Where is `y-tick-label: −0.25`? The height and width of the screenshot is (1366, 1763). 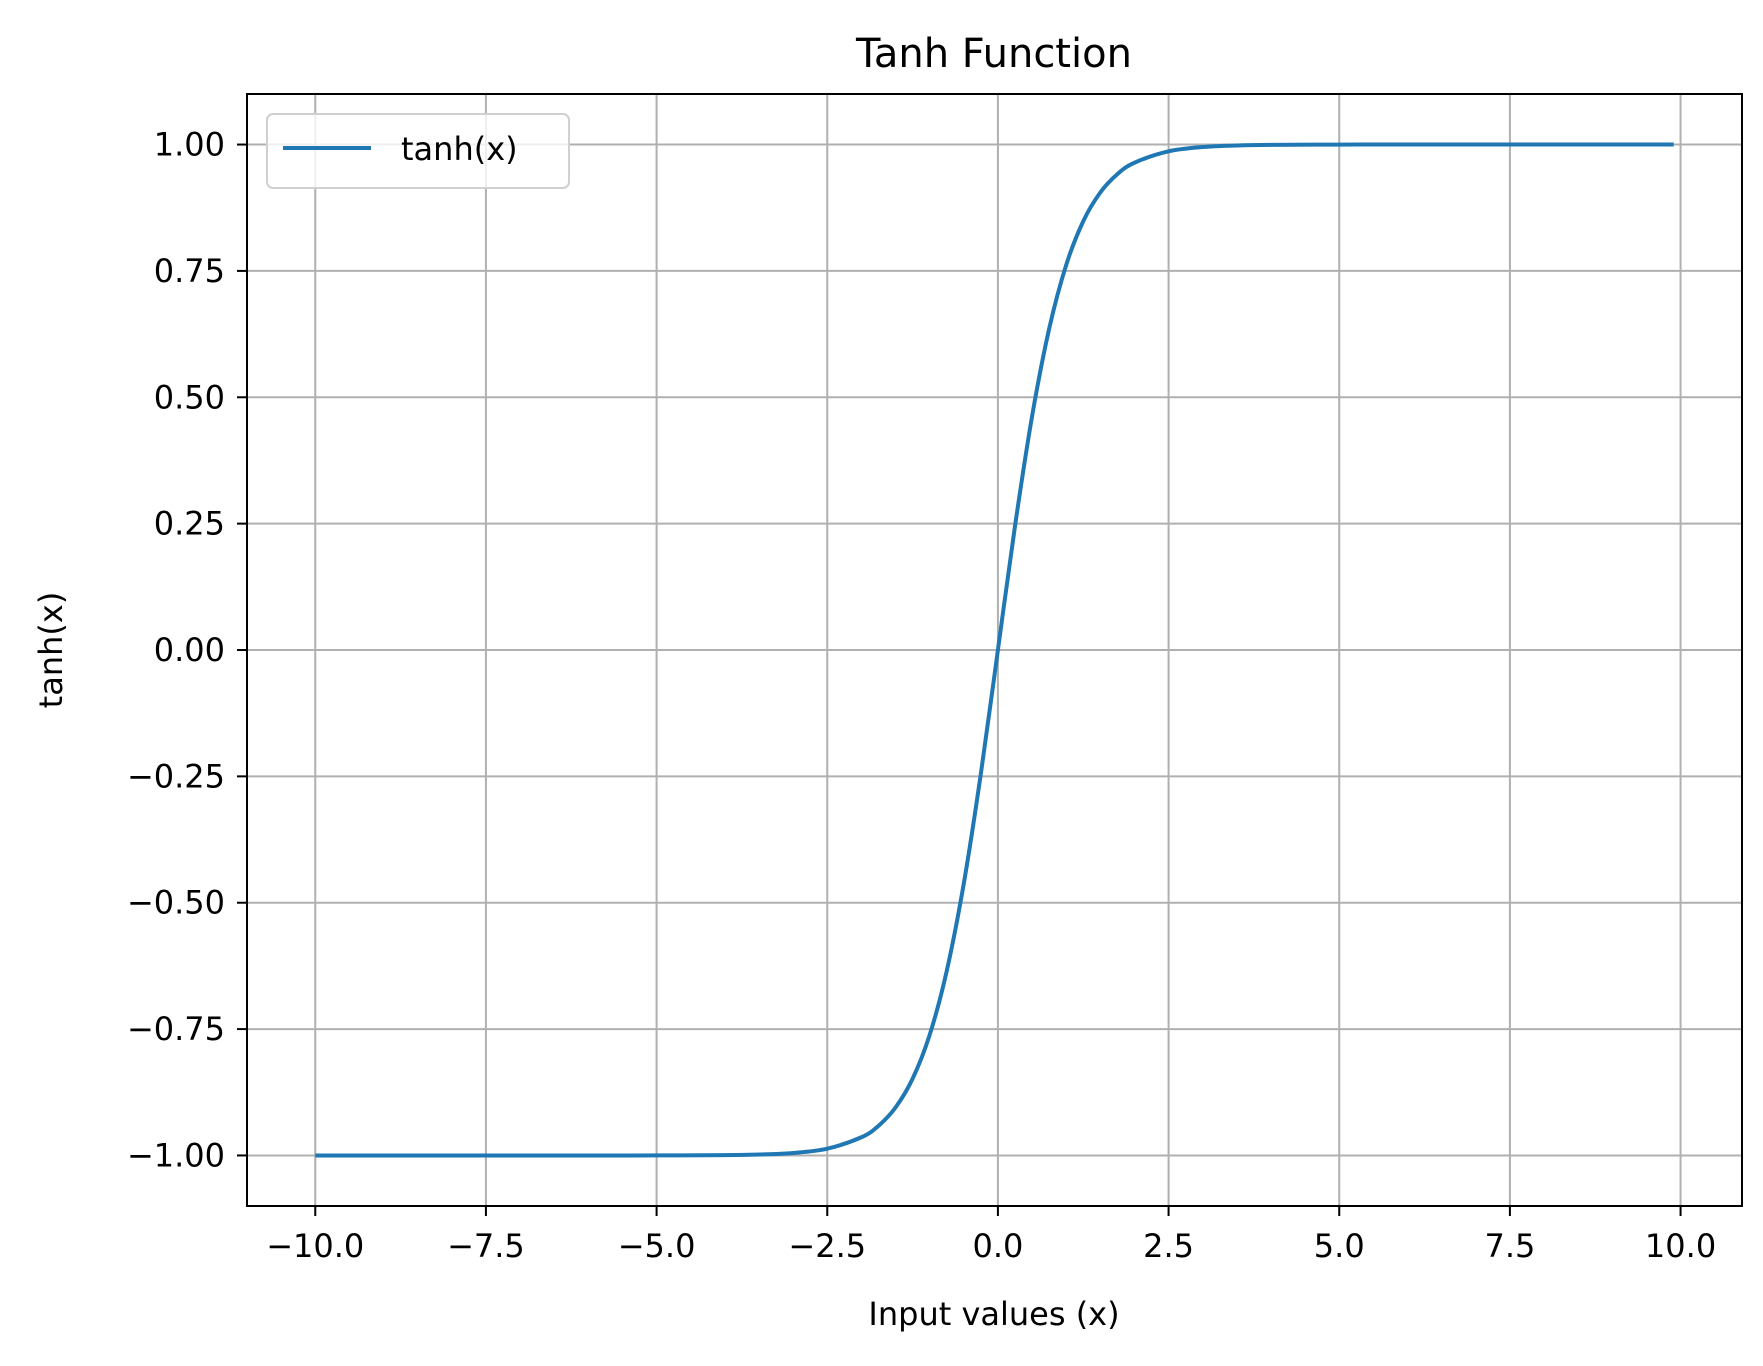 y-tick-label: −0.25 is located at coordinates (176, 776).